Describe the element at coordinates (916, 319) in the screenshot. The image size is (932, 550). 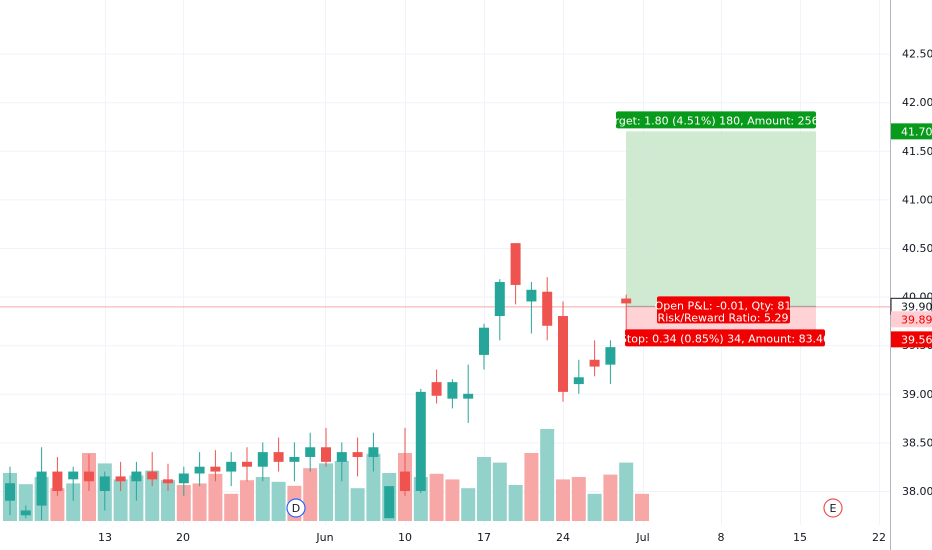
I see `price-tag-last-text: 39.89` at that location.